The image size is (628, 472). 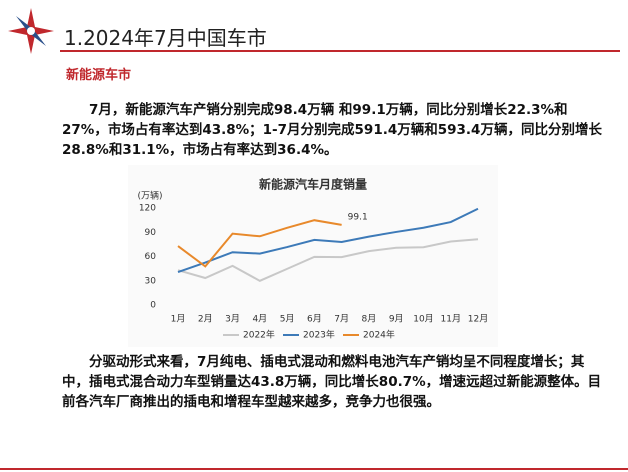 I want to click on slide-title: 1.2024年7月中国车市, so click(x=165, y=38).